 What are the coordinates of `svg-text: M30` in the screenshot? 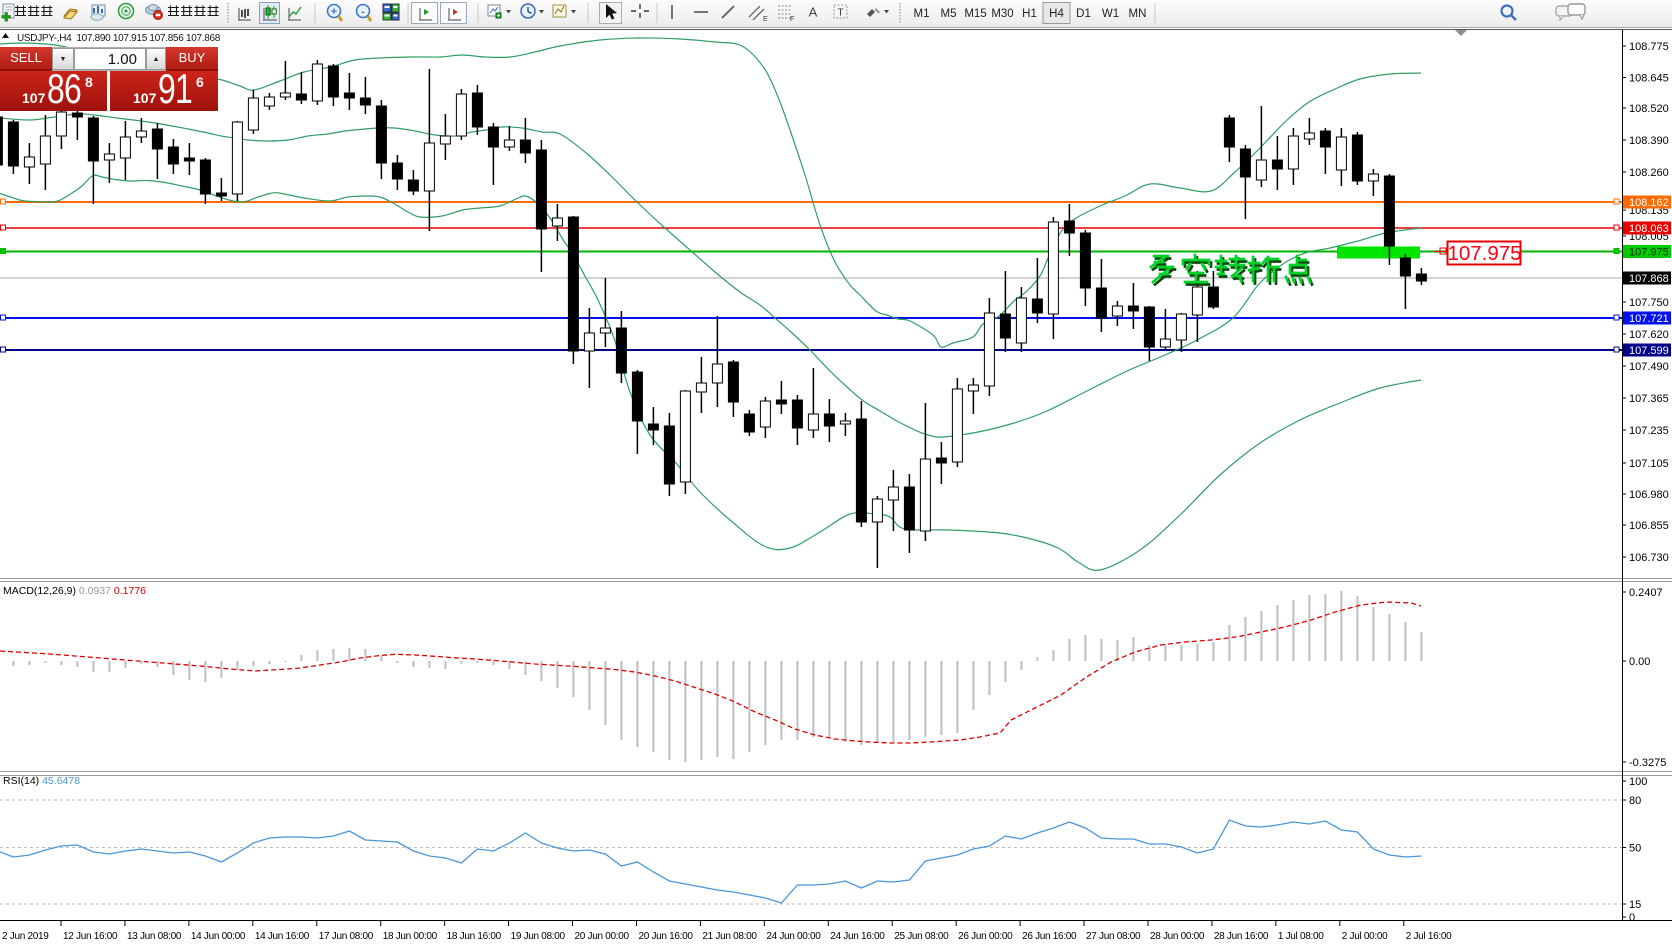 It's located at (1002, 14).